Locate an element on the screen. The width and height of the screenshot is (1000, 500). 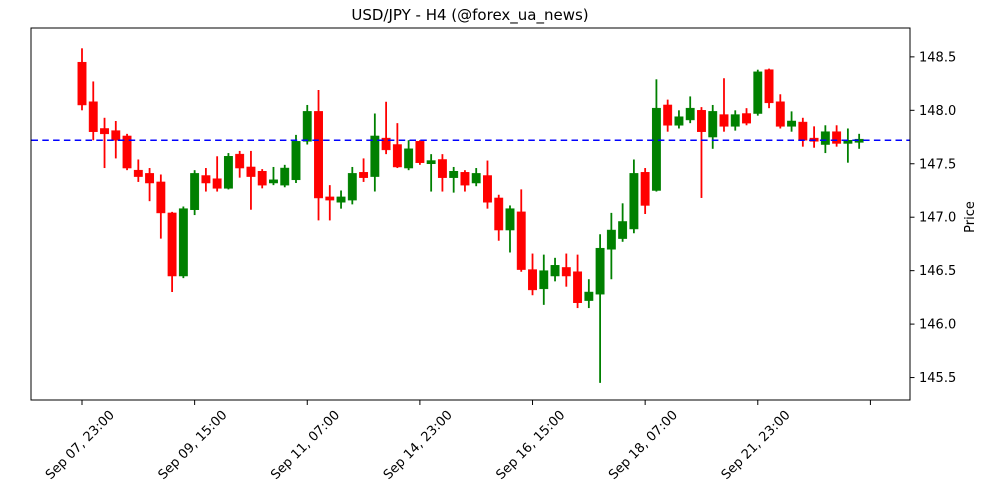
y-axis-label: Price is located at coordinates (970, 217).